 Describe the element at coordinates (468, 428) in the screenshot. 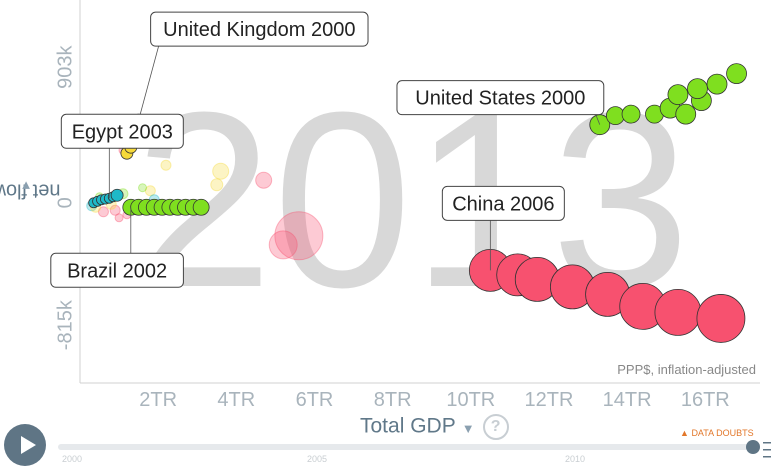

I see `x-axis-menu-icon: ▼` at that location.